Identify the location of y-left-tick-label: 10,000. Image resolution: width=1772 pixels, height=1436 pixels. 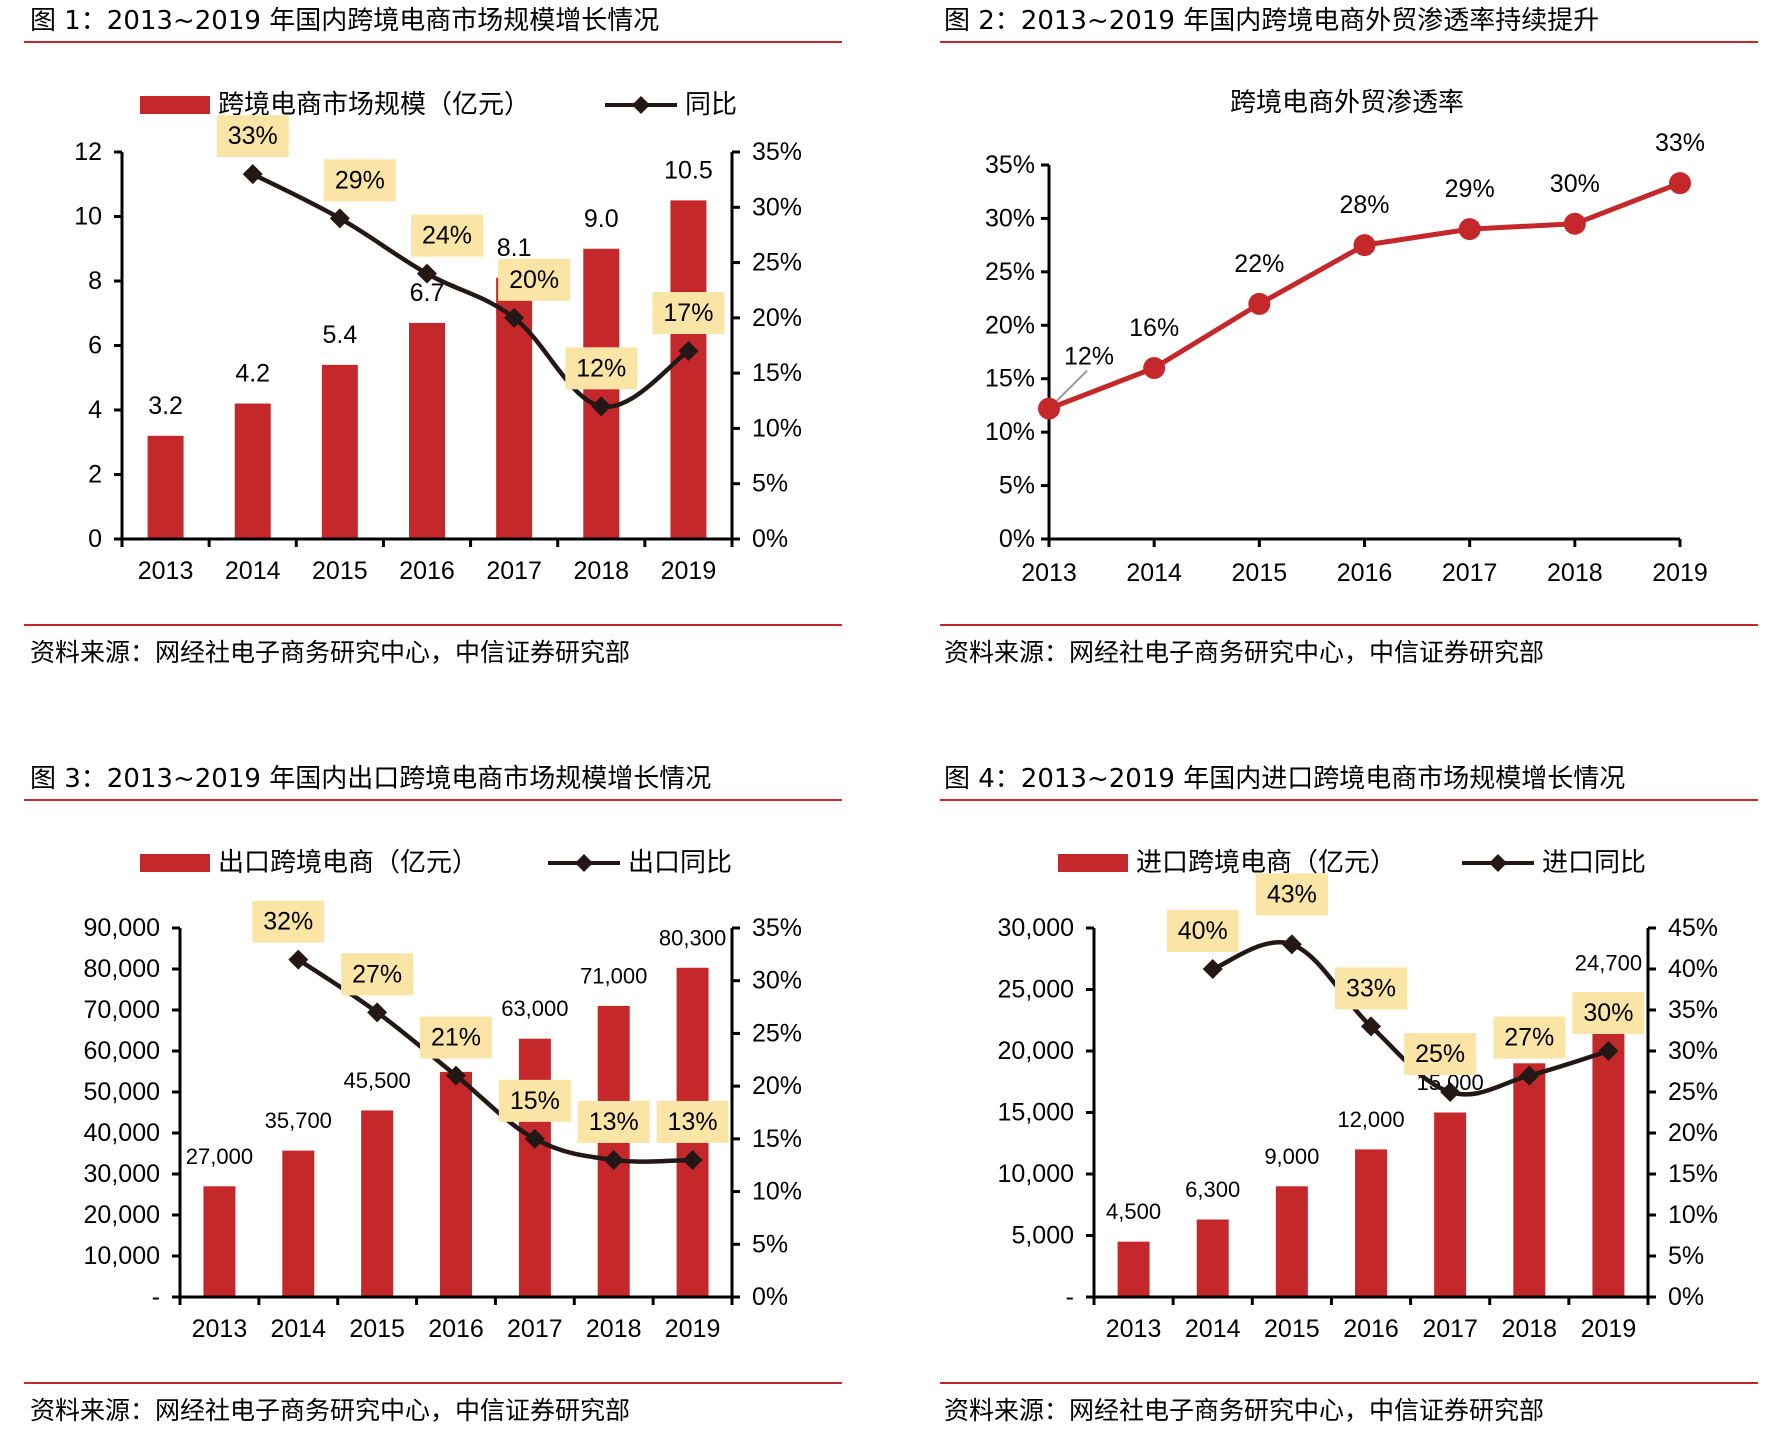
(1036, 1174).